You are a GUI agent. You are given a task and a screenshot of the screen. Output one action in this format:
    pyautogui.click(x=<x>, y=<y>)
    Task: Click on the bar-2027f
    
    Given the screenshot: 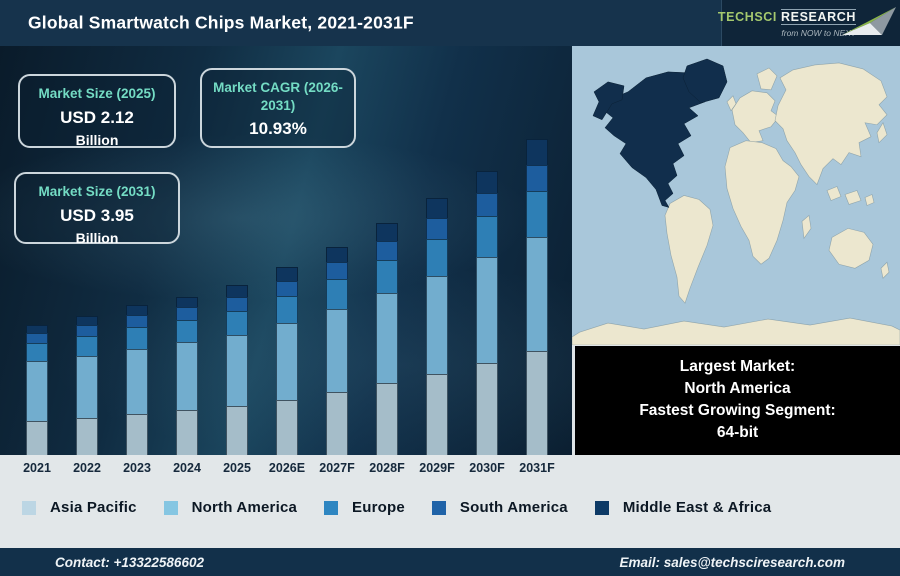 What is the action you would take?
    pyautogui.click(x=337, y=351)
    